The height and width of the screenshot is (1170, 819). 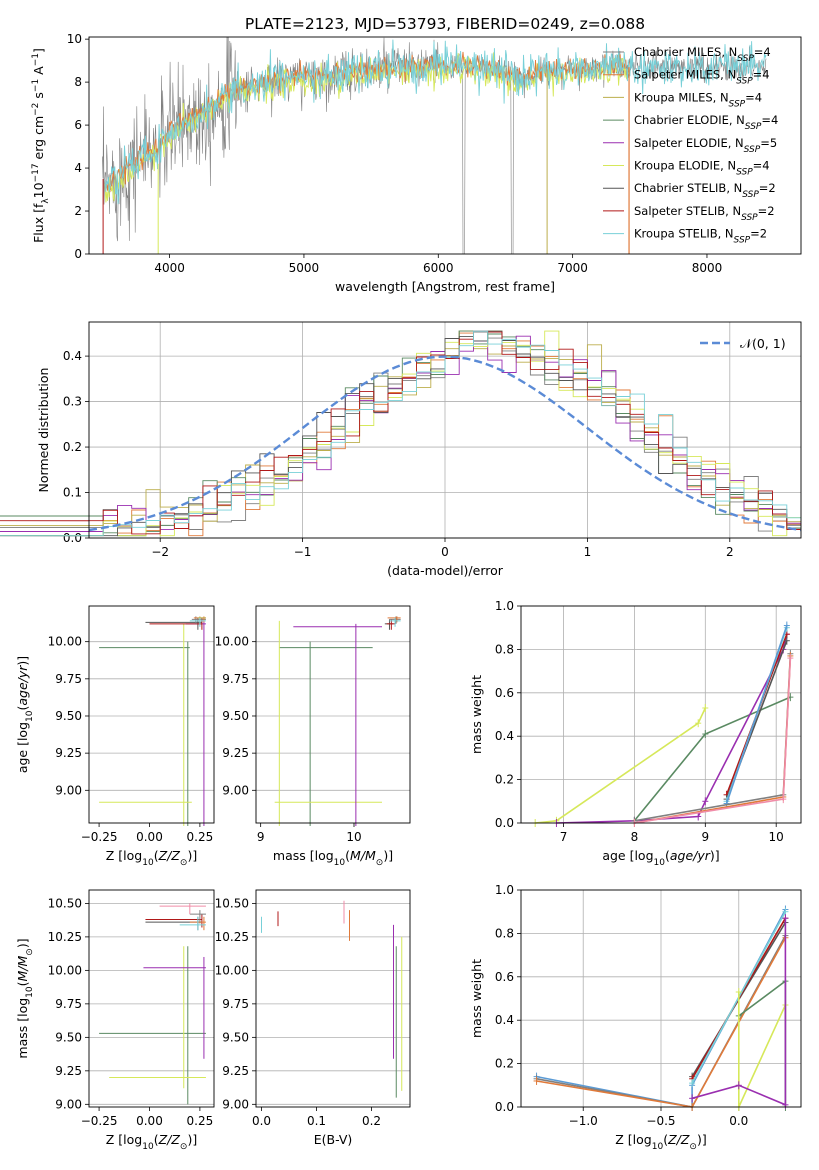 I want to click on y-axis-label: mass [log10(M/M⊙)], so click(x=25, y=998).